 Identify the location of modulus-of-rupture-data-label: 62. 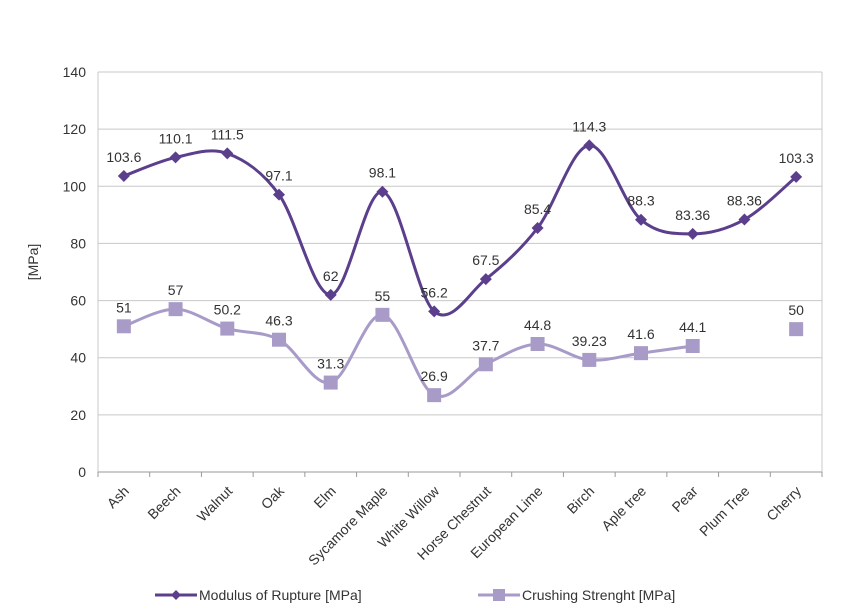
(331, 276).